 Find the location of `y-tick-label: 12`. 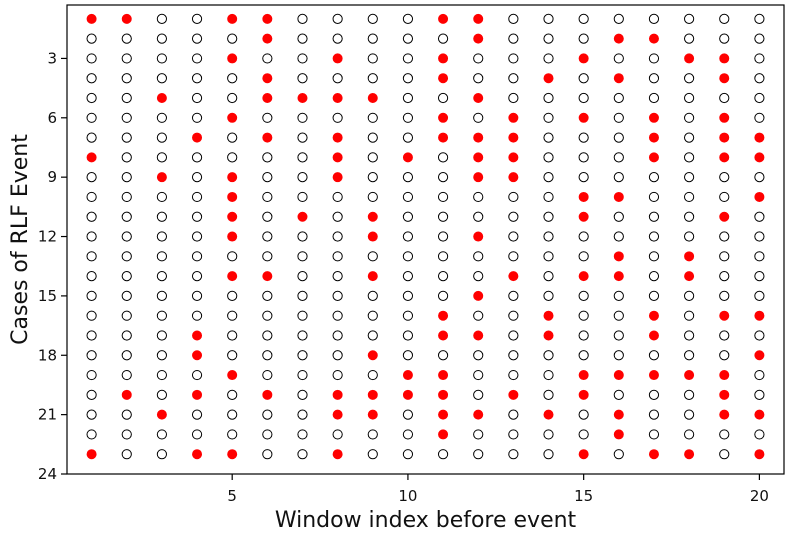

y-tick-label: 12 is located at coordinates (47, 237).